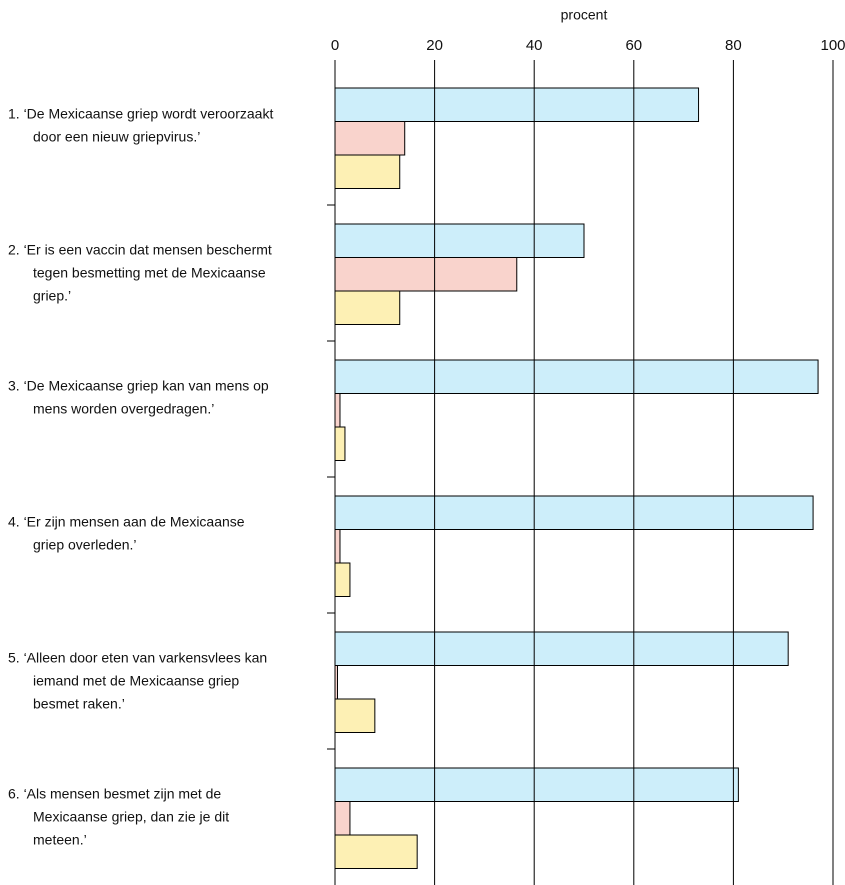  I want to click on category-label: griep overleden.’, so click(85, 545).